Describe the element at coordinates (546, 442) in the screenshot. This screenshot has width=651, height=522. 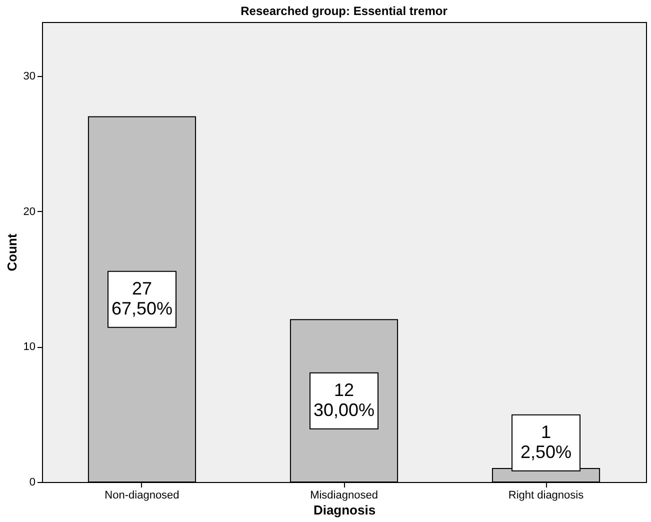
I see `data-label: 1 2,50%` at that location.